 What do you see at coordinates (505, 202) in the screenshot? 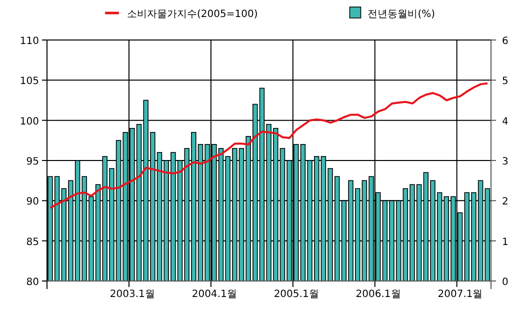
I see `y2-tick-label: 2` at bounding box center [505, 202].